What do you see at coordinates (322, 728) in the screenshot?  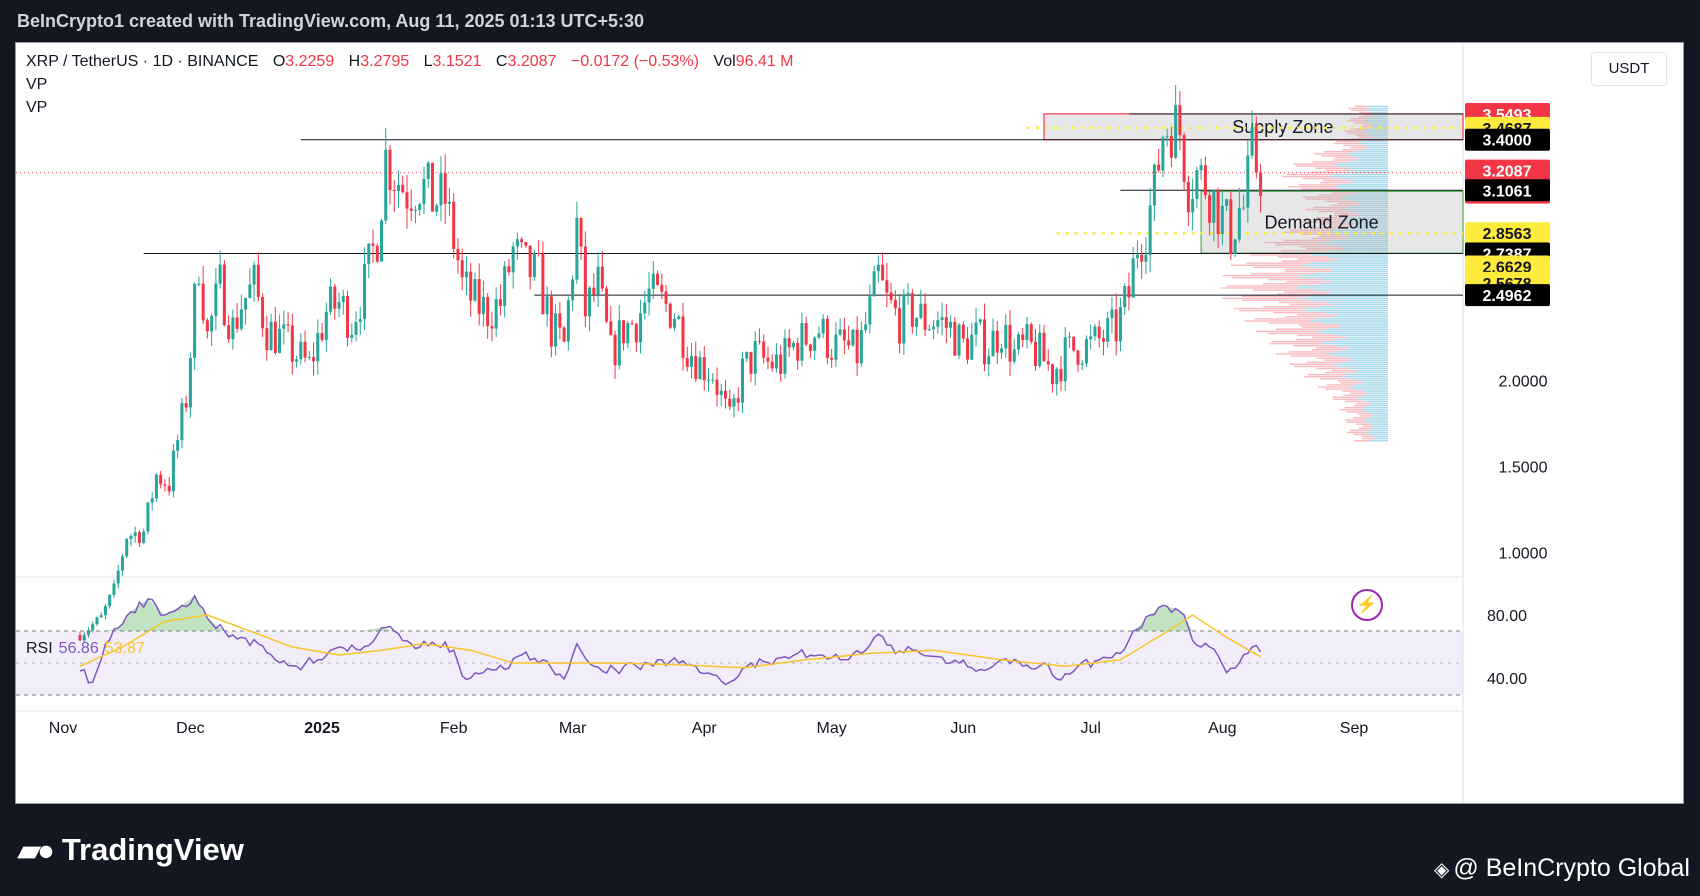 I see `time-axis-label: 2025` at bounding box center [322, 728].